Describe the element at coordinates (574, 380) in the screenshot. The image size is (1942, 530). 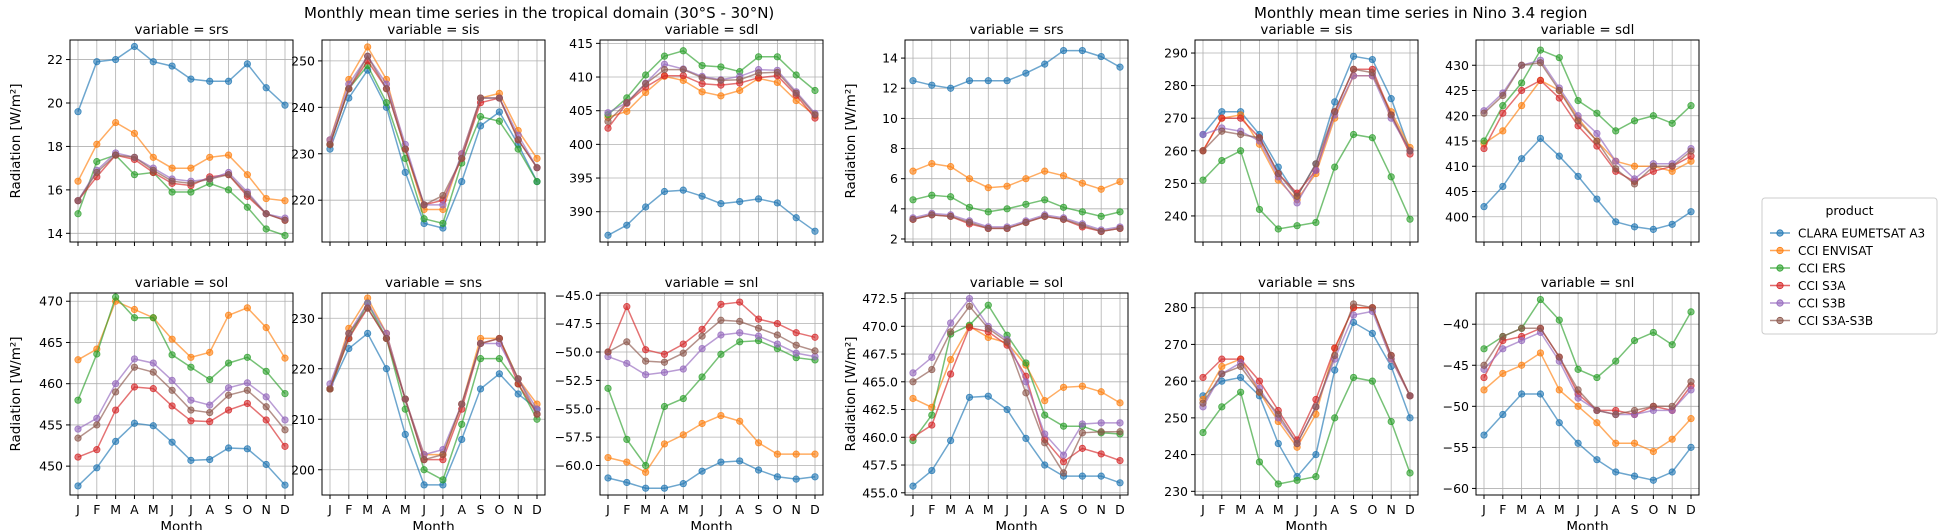
I see `y-tick-label: −52.5` at that location.